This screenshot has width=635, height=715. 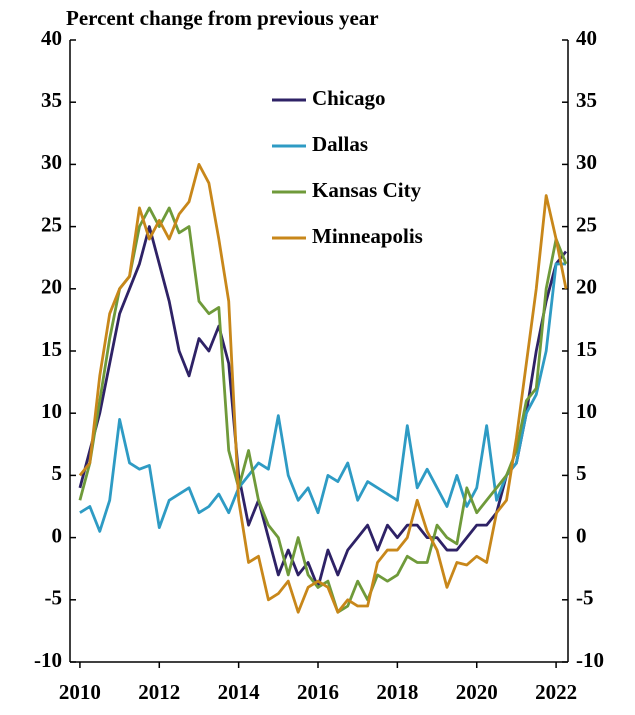 I want to click on y2-tick-label: 15, so click(x=586, y=349).